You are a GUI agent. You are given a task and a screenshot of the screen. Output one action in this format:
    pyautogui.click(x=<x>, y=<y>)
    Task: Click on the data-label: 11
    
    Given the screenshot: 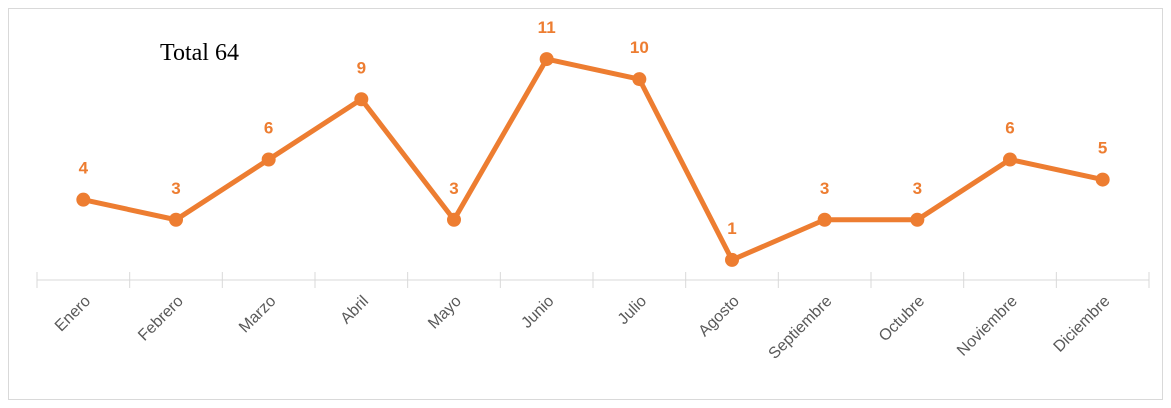 What is the action you would take?
    pyautogui.click(x=547, y=27)
    